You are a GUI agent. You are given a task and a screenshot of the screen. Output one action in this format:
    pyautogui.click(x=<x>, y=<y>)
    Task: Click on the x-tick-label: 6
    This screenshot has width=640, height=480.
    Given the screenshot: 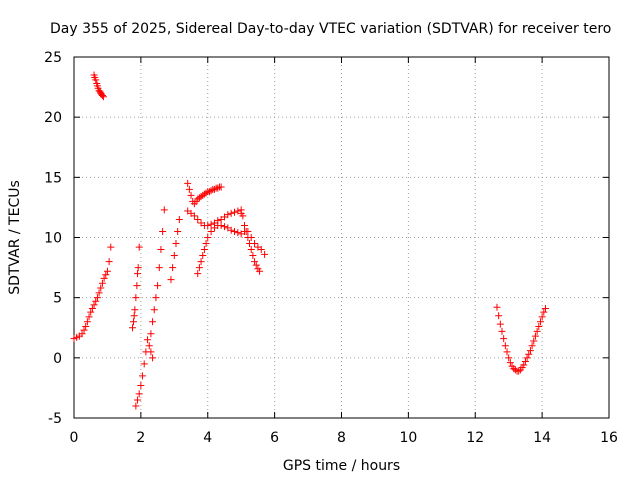 What is the action you would take?
    pyautogui.click(x=274, y=438)
    